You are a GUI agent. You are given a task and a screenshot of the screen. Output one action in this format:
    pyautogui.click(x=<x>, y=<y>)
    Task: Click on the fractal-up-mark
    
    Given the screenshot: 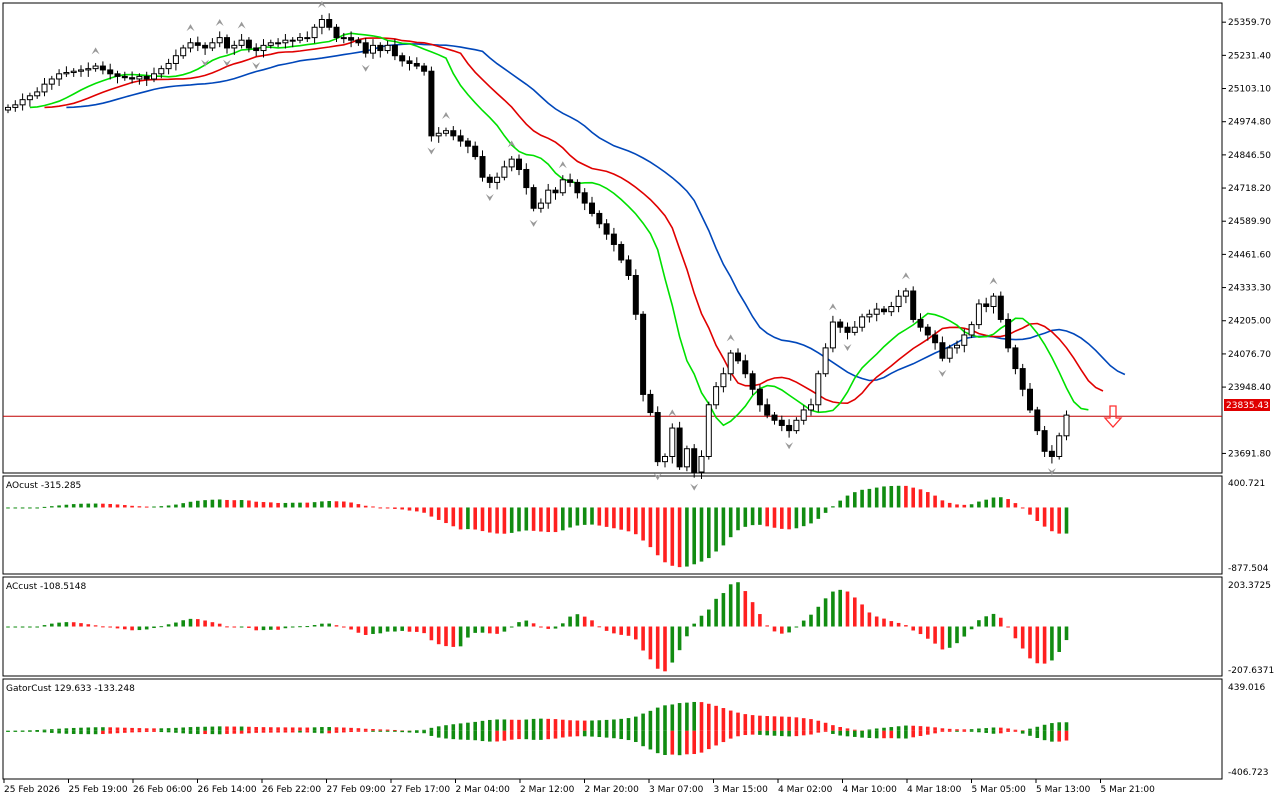 What is the action you would take?
    pyautogui.click(x=219, y=22)
    